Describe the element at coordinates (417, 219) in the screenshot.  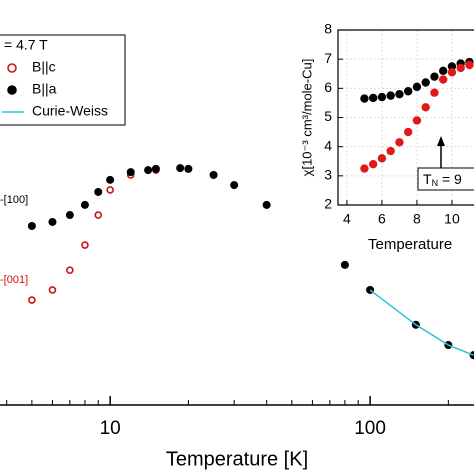
I see `x-tick-label: 8` at that location.